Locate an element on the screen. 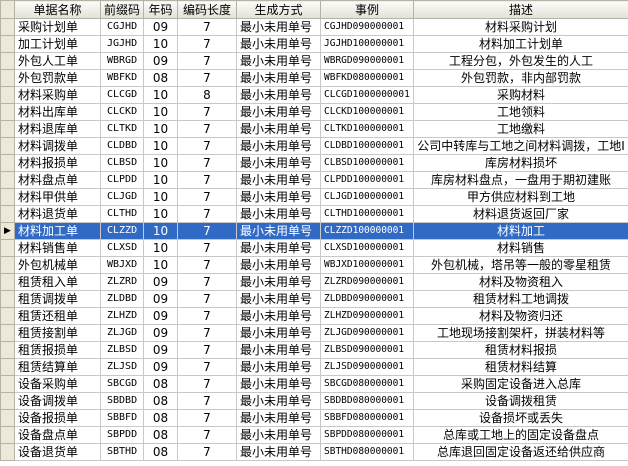  table-cell: ZLBSD090000001 is located at coordinates (367, 350).